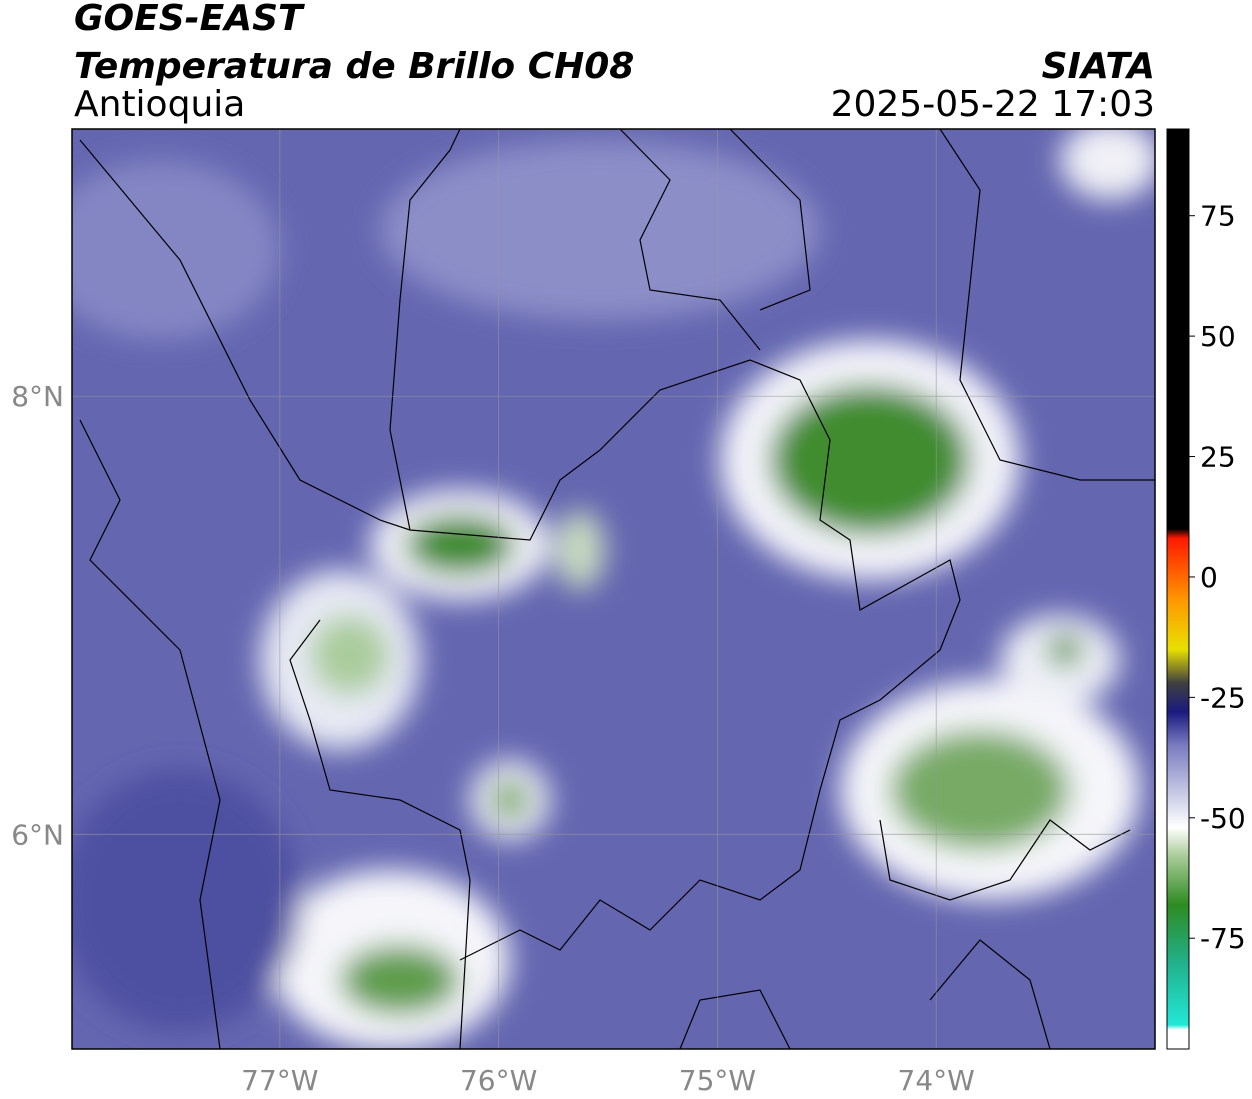 The image size is (1252, 1099). What do you see at coordinates (1098, 66) in the screenshot?
I see `source: SIATA` at bounding box center [1098, 66].